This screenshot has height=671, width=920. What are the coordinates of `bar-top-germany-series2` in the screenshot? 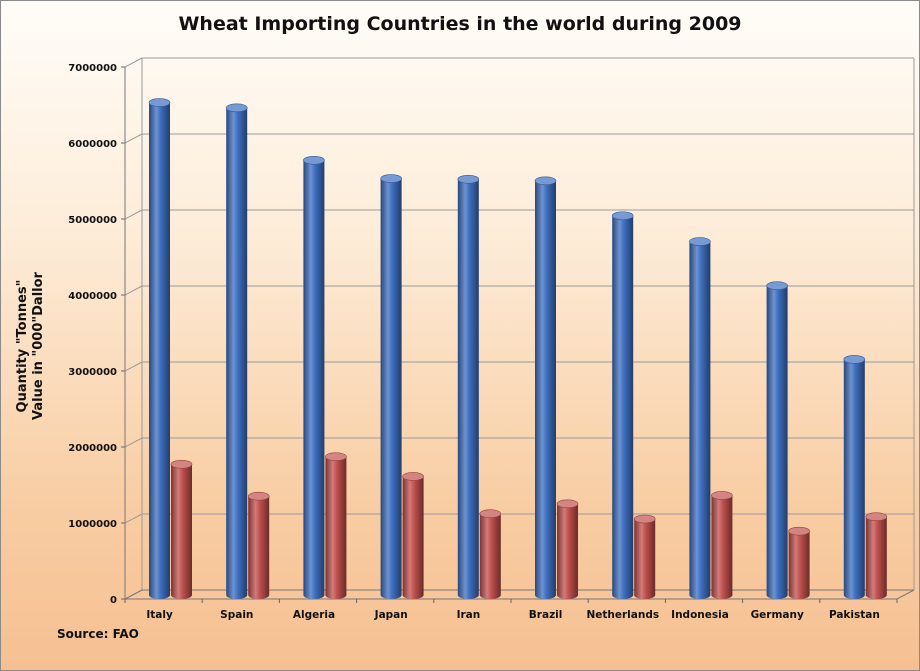 It's located at (799, 531).